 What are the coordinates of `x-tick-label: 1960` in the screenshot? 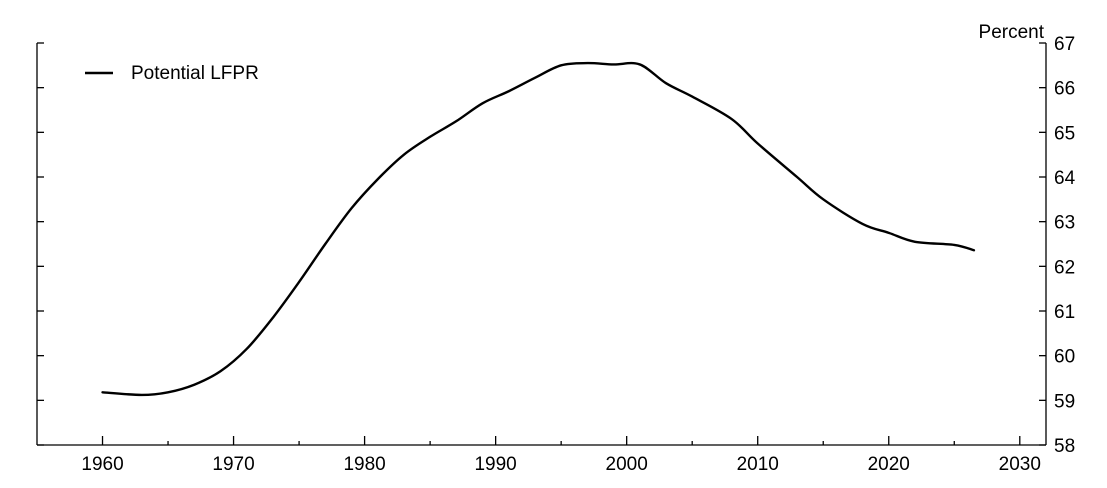 It's located at (102, 464).